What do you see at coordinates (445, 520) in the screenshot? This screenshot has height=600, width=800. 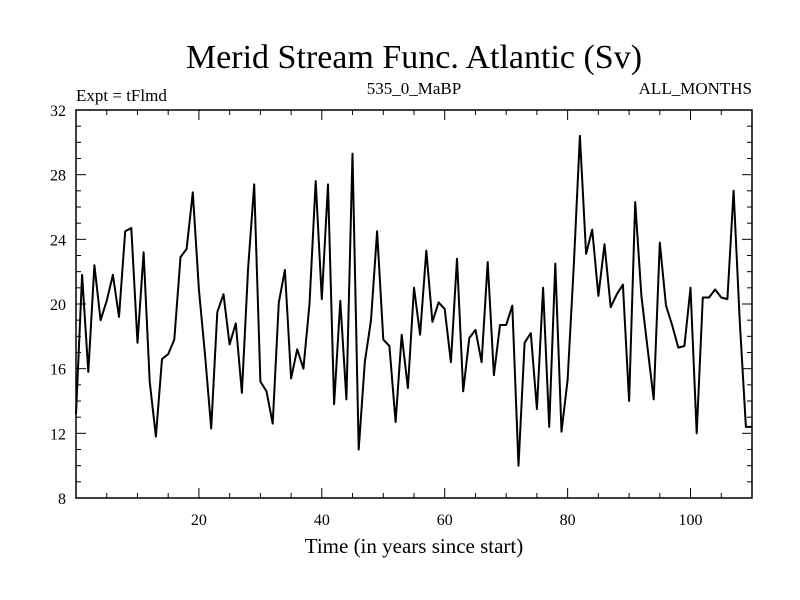 I see `x-tick-label: 60` at bounding box center [445, 520].